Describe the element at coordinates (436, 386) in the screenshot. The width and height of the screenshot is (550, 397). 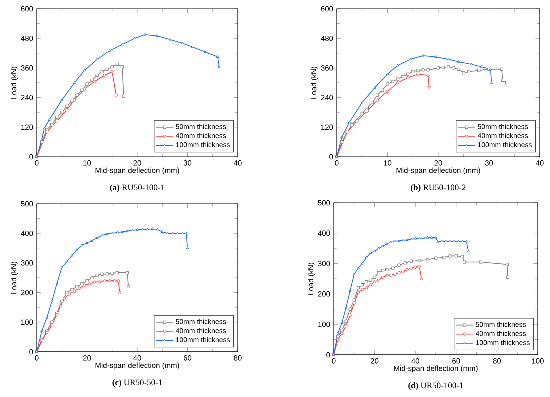
I see `text: (d) UR50-100-1` at that location.